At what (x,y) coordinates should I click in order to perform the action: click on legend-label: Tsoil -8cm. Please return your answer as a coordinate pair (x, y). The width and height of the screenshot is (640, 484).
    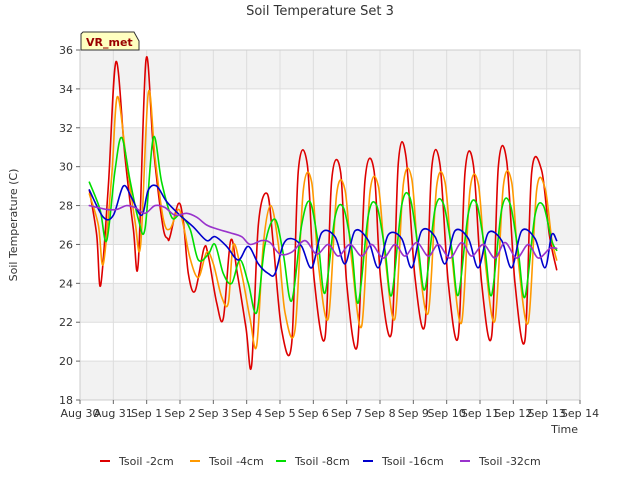
    Looking at the image, I should click on (322, 461).